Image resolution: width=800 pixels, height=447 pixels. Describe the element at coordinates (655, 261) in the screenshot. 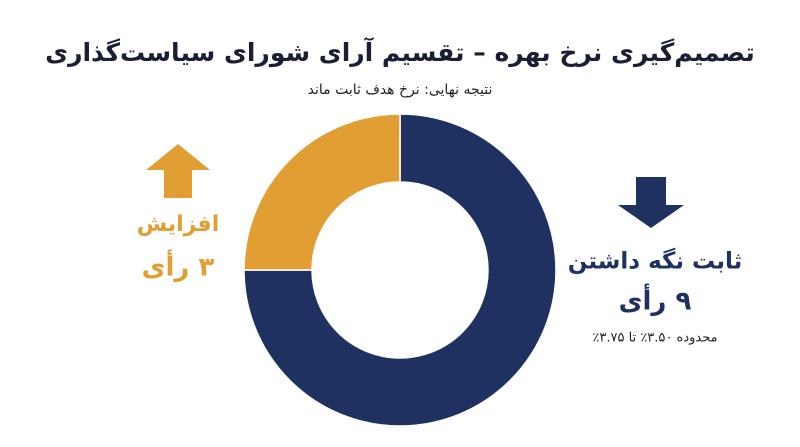

I see `category-label: ثابت نگه داشتن` at that location.